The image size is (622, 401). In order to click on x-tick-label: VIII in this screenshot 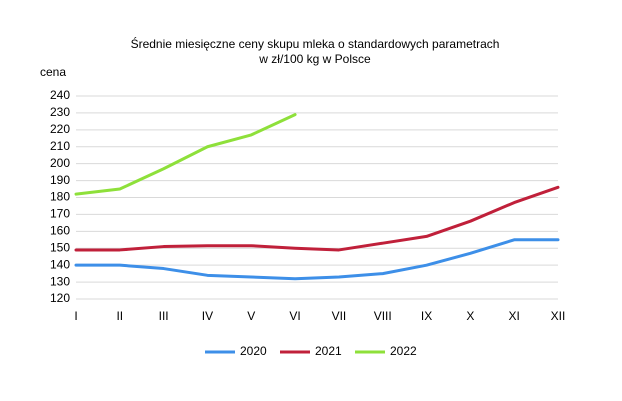, I will do `click(383, 316)`.